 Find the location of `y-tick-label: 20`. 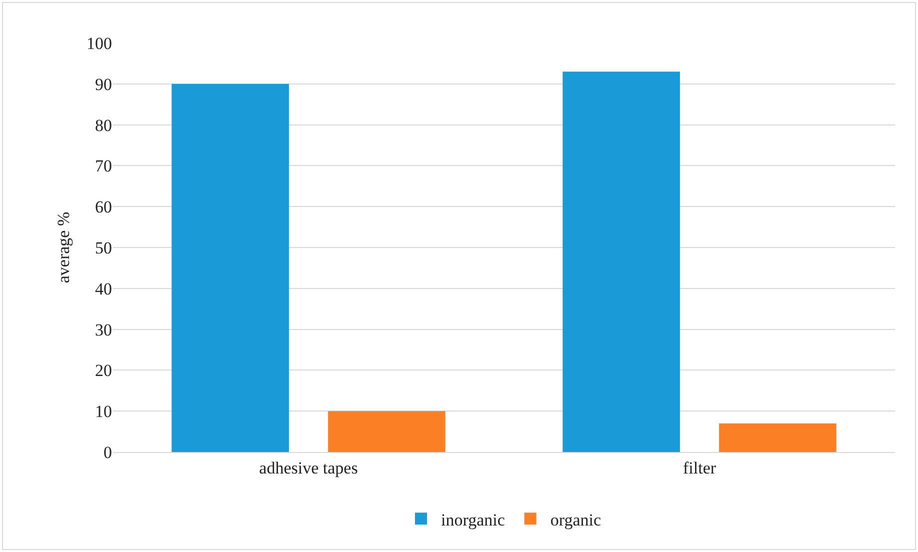

y-tick-label: 20 is located at coordinates (103, 370).